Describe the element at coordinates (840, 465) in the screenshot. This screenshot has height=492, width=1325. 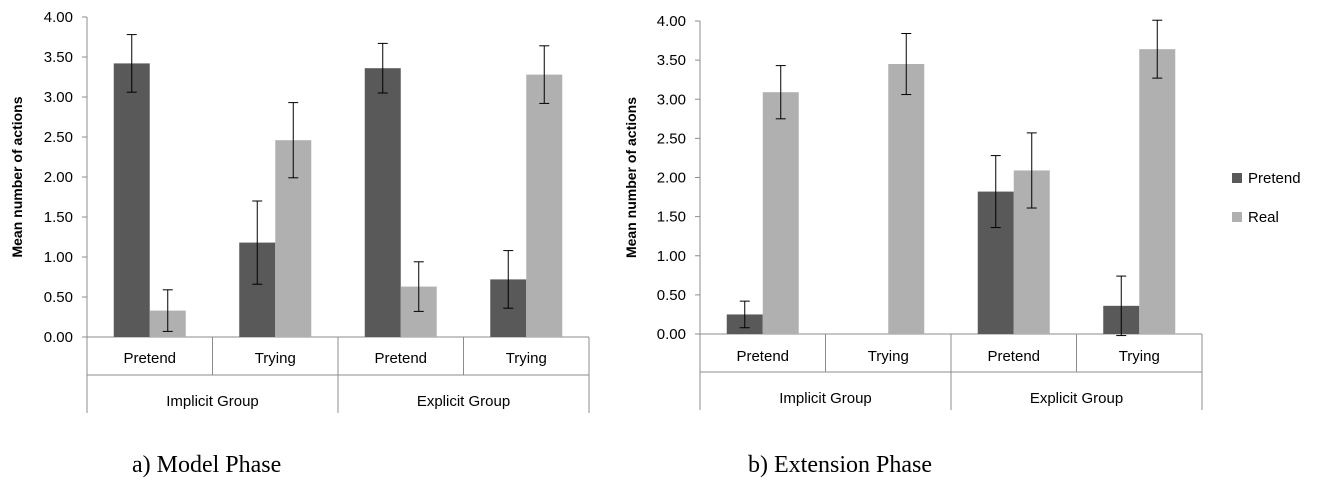
I see `caption-extension-phase: b) Extension Phase` at that location.